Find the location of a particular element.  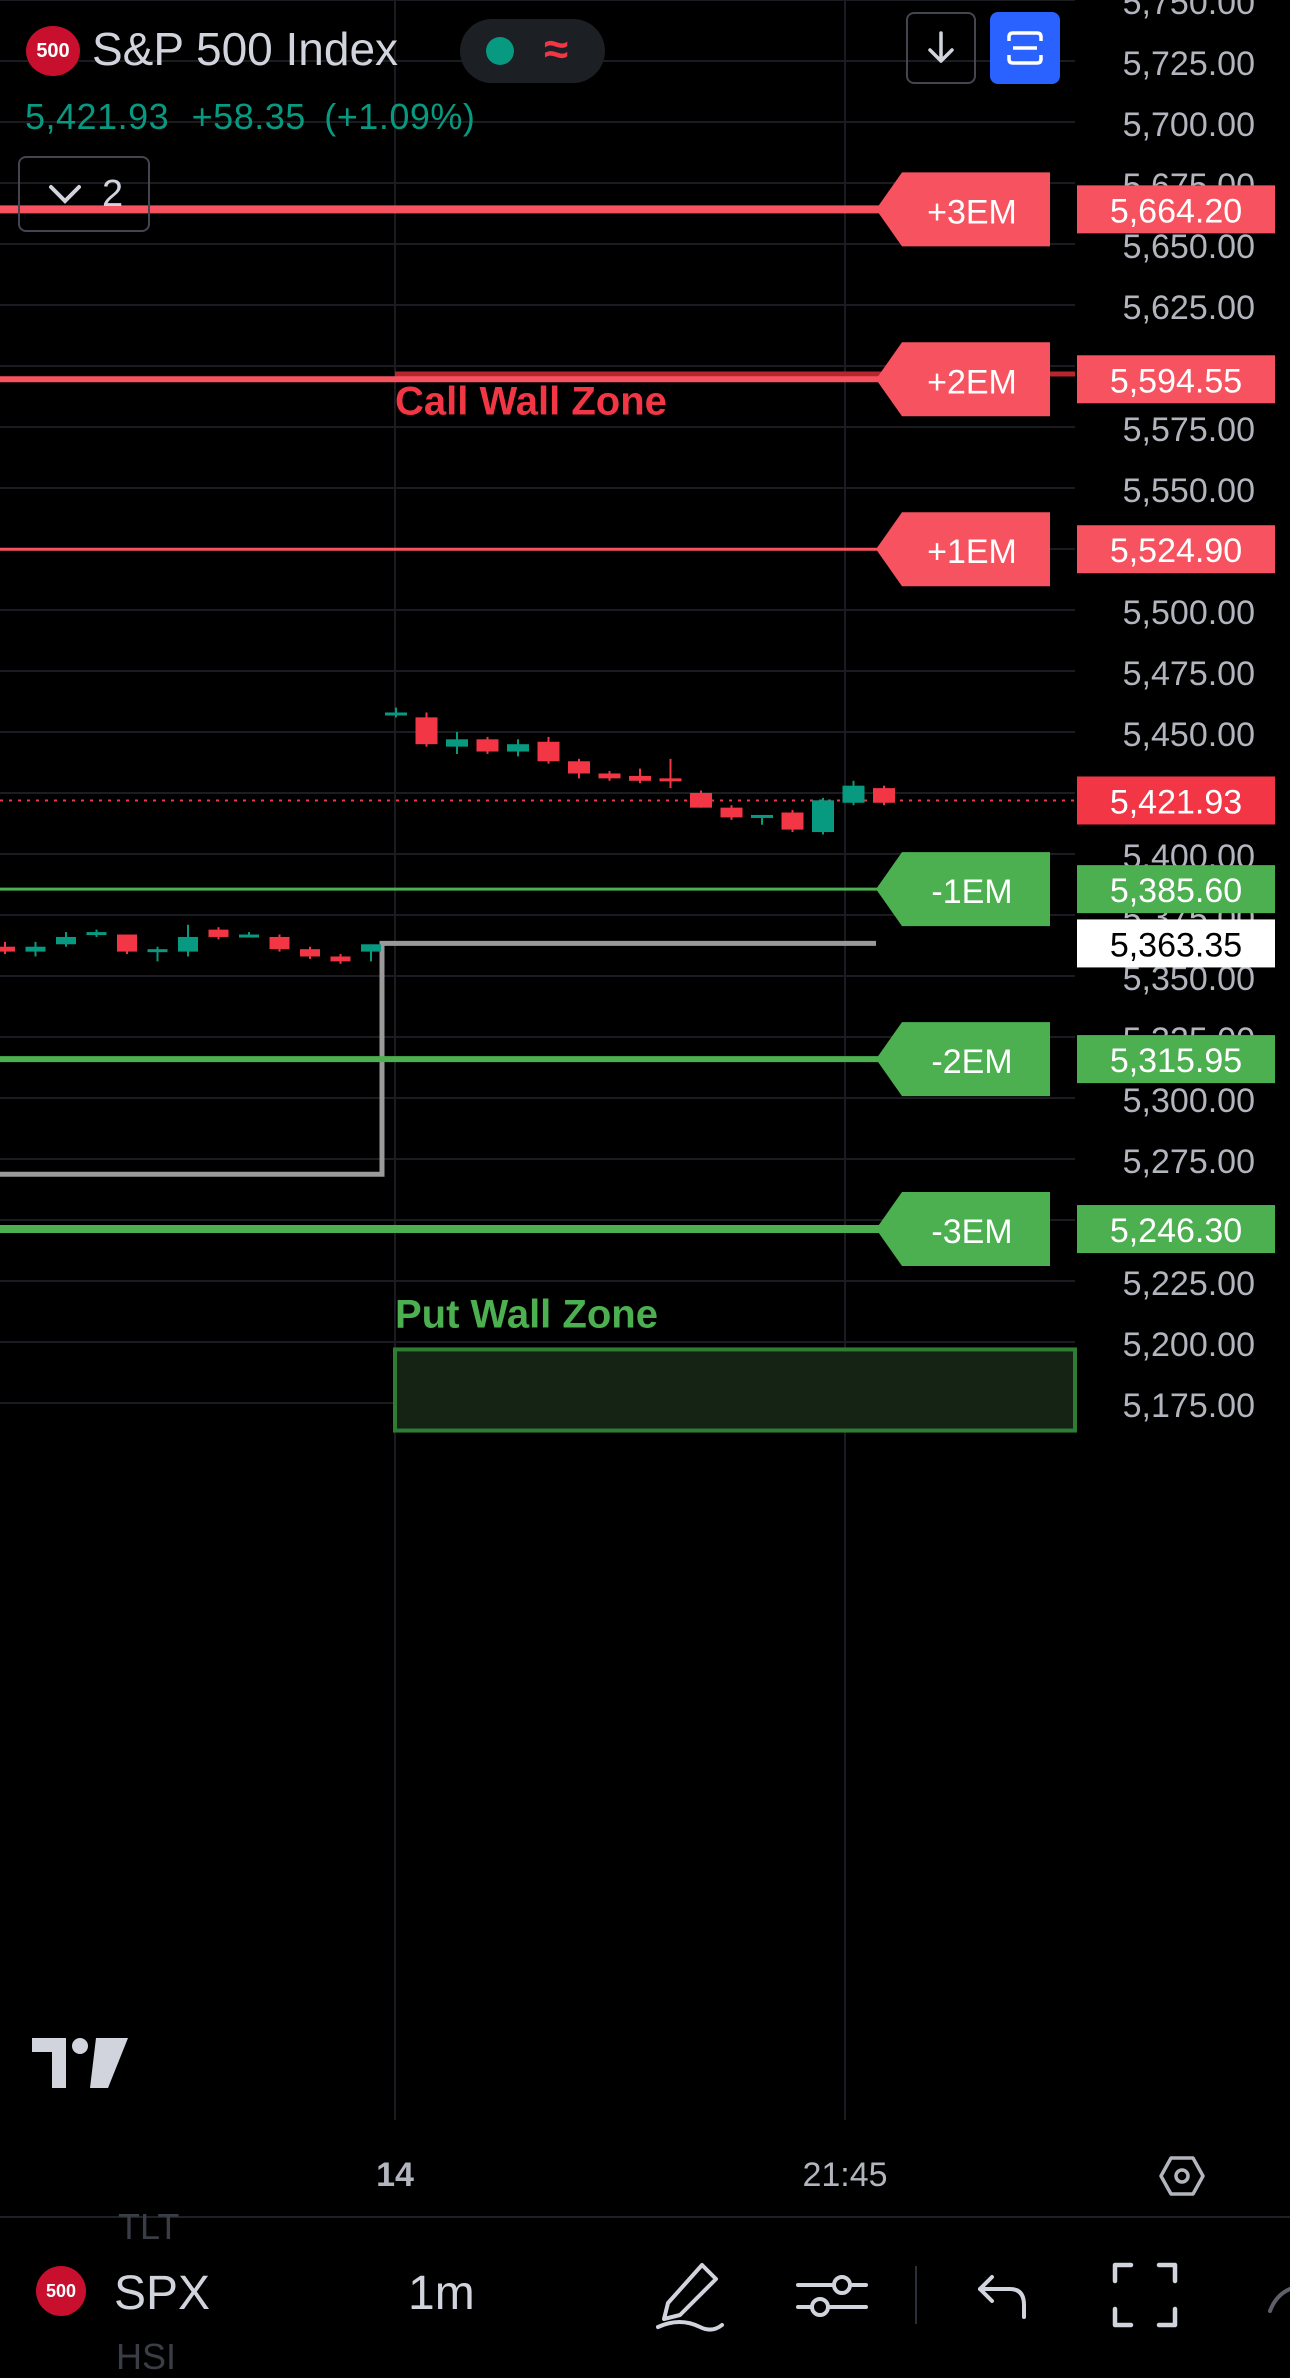

previous-close-label: 5,363.35 is located at coordinates (1176, 945).